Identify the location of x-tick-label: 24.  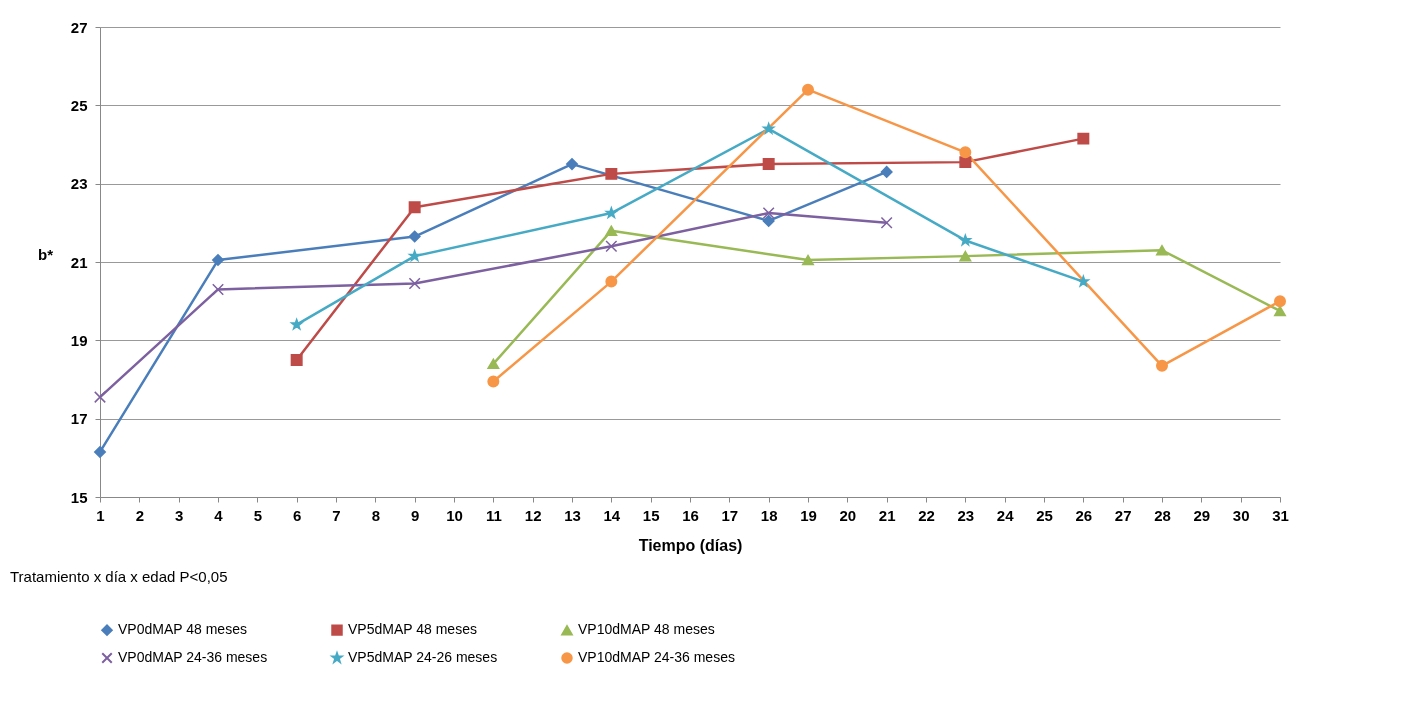
(1005, 515).